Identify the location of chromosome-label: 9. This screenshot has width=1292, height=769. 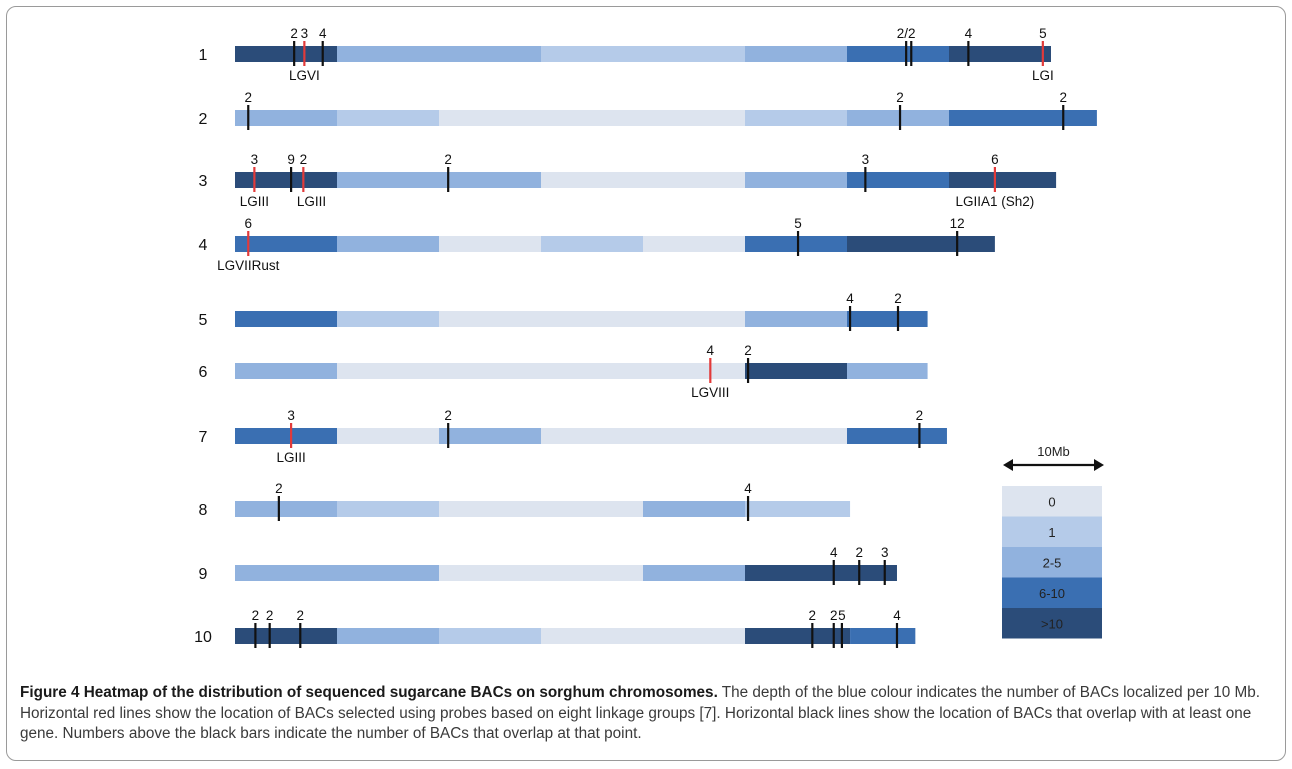
(203, 574).